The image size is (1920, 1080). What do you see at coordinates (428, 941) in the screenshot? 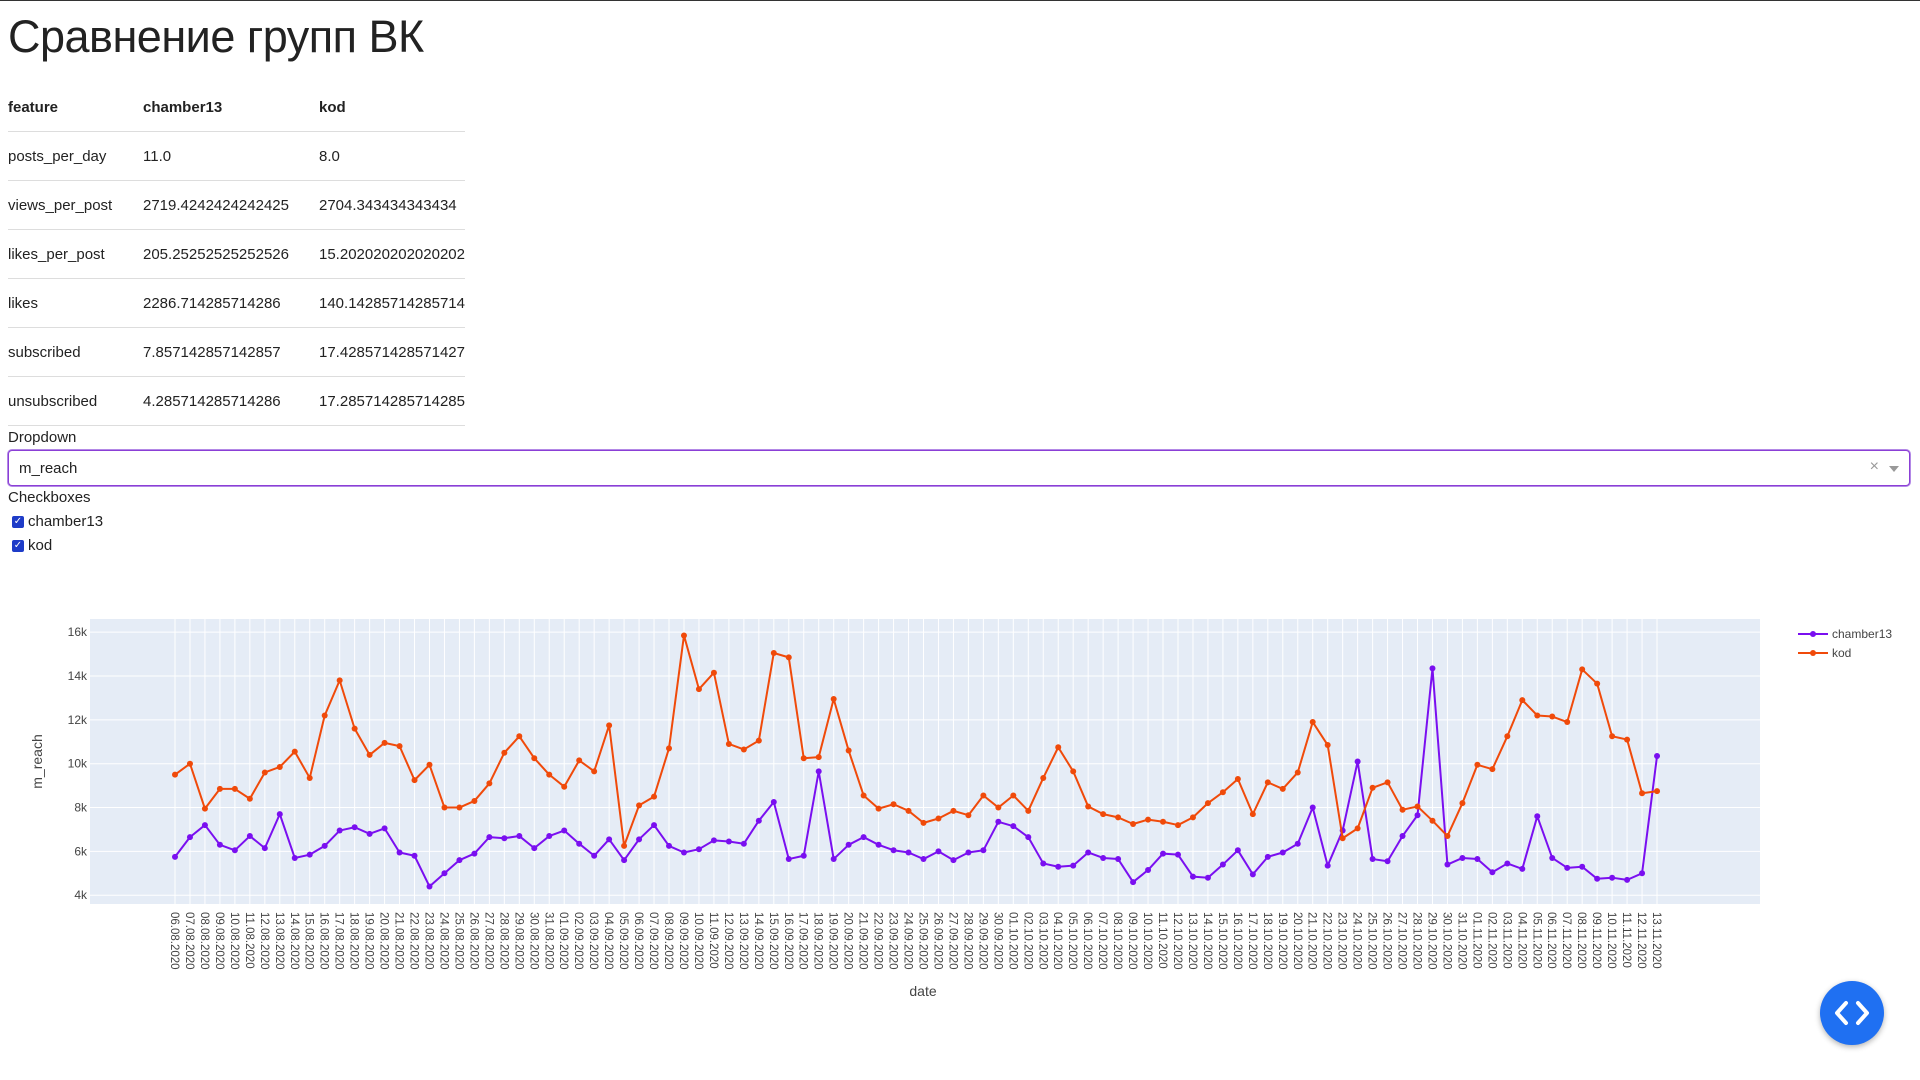
I see `x-tick-label: 23.08.2020` at bounding box center [428, 941].